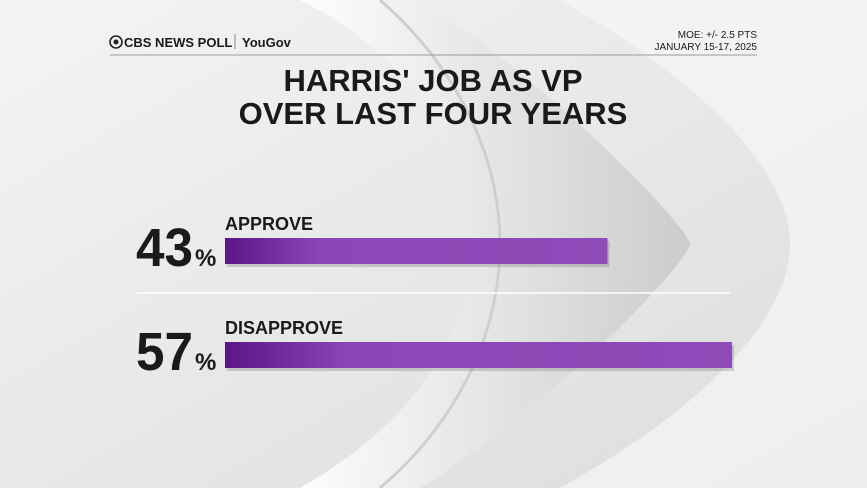 This screenshot has width=867, height=488. What do you see at coordinates (164, 352) in the screenshot?
I see `value-label: 57` at bounding box center [164, 352].